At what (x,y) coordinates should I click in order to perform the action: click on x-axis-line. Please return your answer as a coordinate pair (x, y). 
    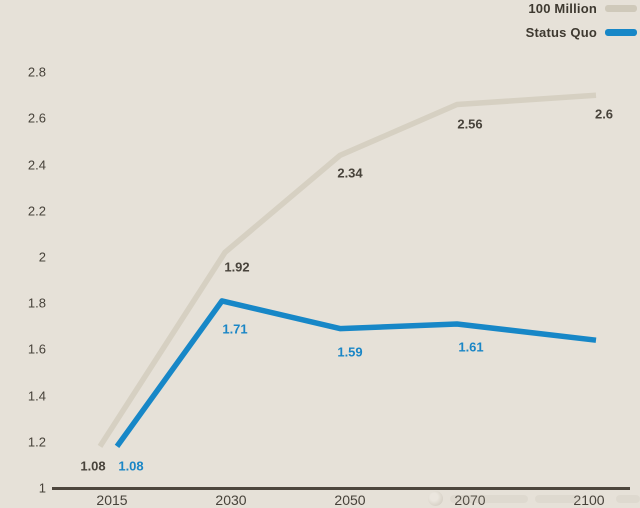
    Looking at the image, I should click on (341, 488).